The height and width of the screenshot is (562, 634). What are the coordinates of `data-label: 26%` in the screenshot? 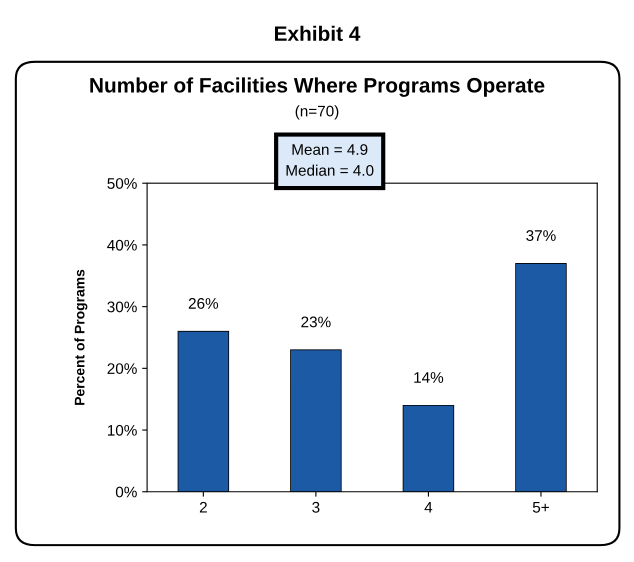 It's located at (203, 303).